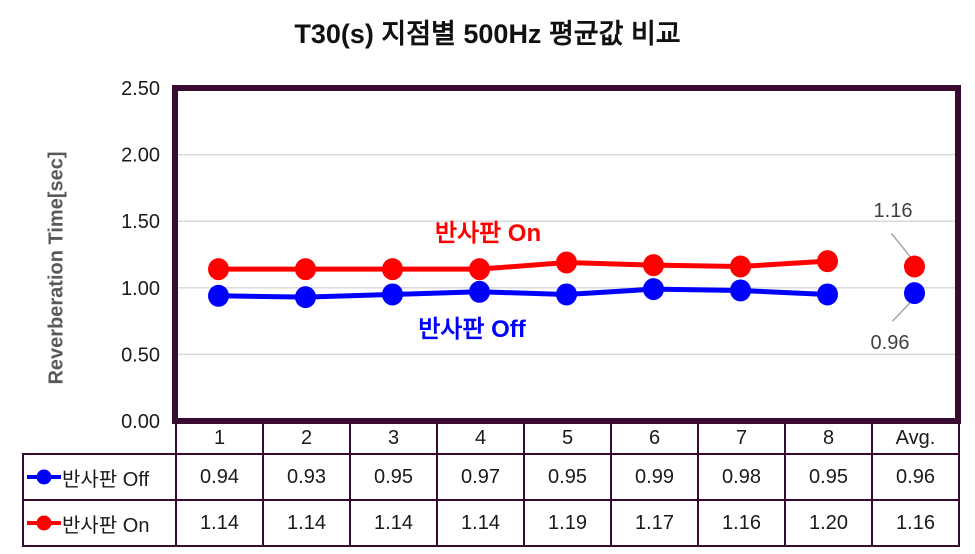 This screenshot has width=975, height=554. What do you see at coordinates (828, 523) in the screenshot?
I see `value-cell: 1.20` at bounding box center [828, 523].